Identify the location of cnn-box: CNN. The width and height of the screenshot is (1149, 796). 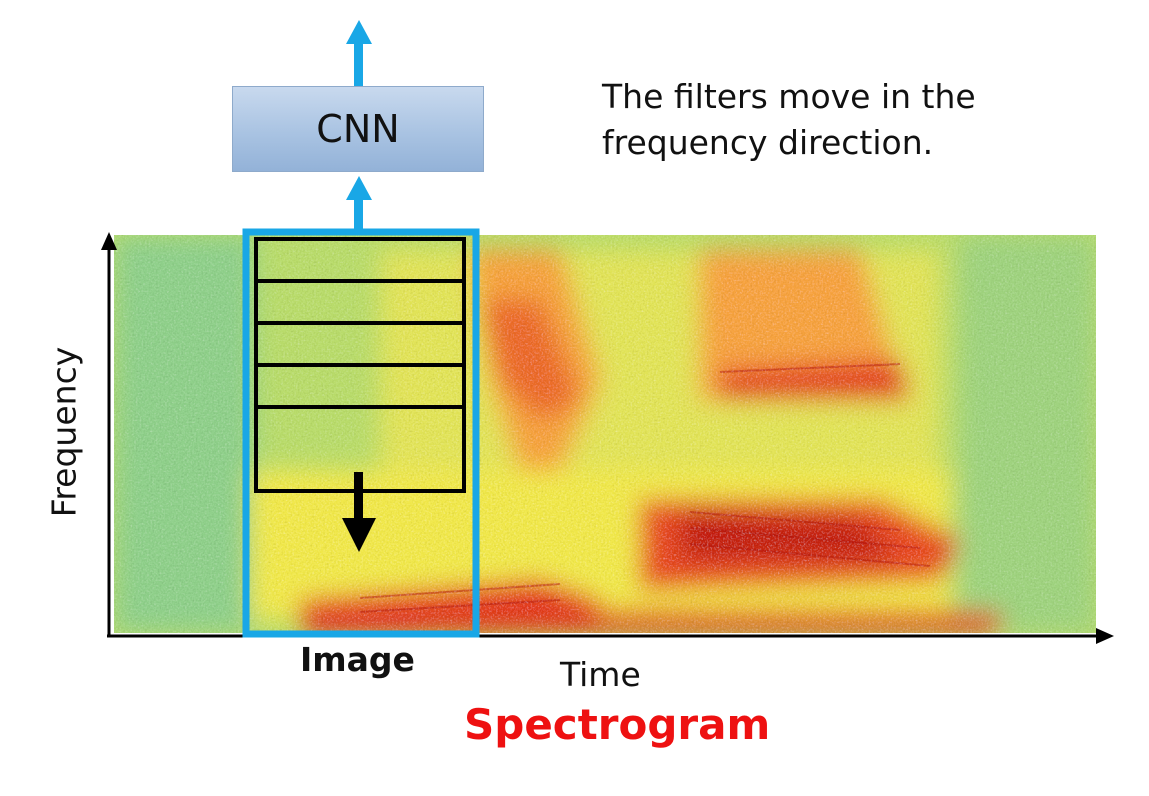
(358, 129).